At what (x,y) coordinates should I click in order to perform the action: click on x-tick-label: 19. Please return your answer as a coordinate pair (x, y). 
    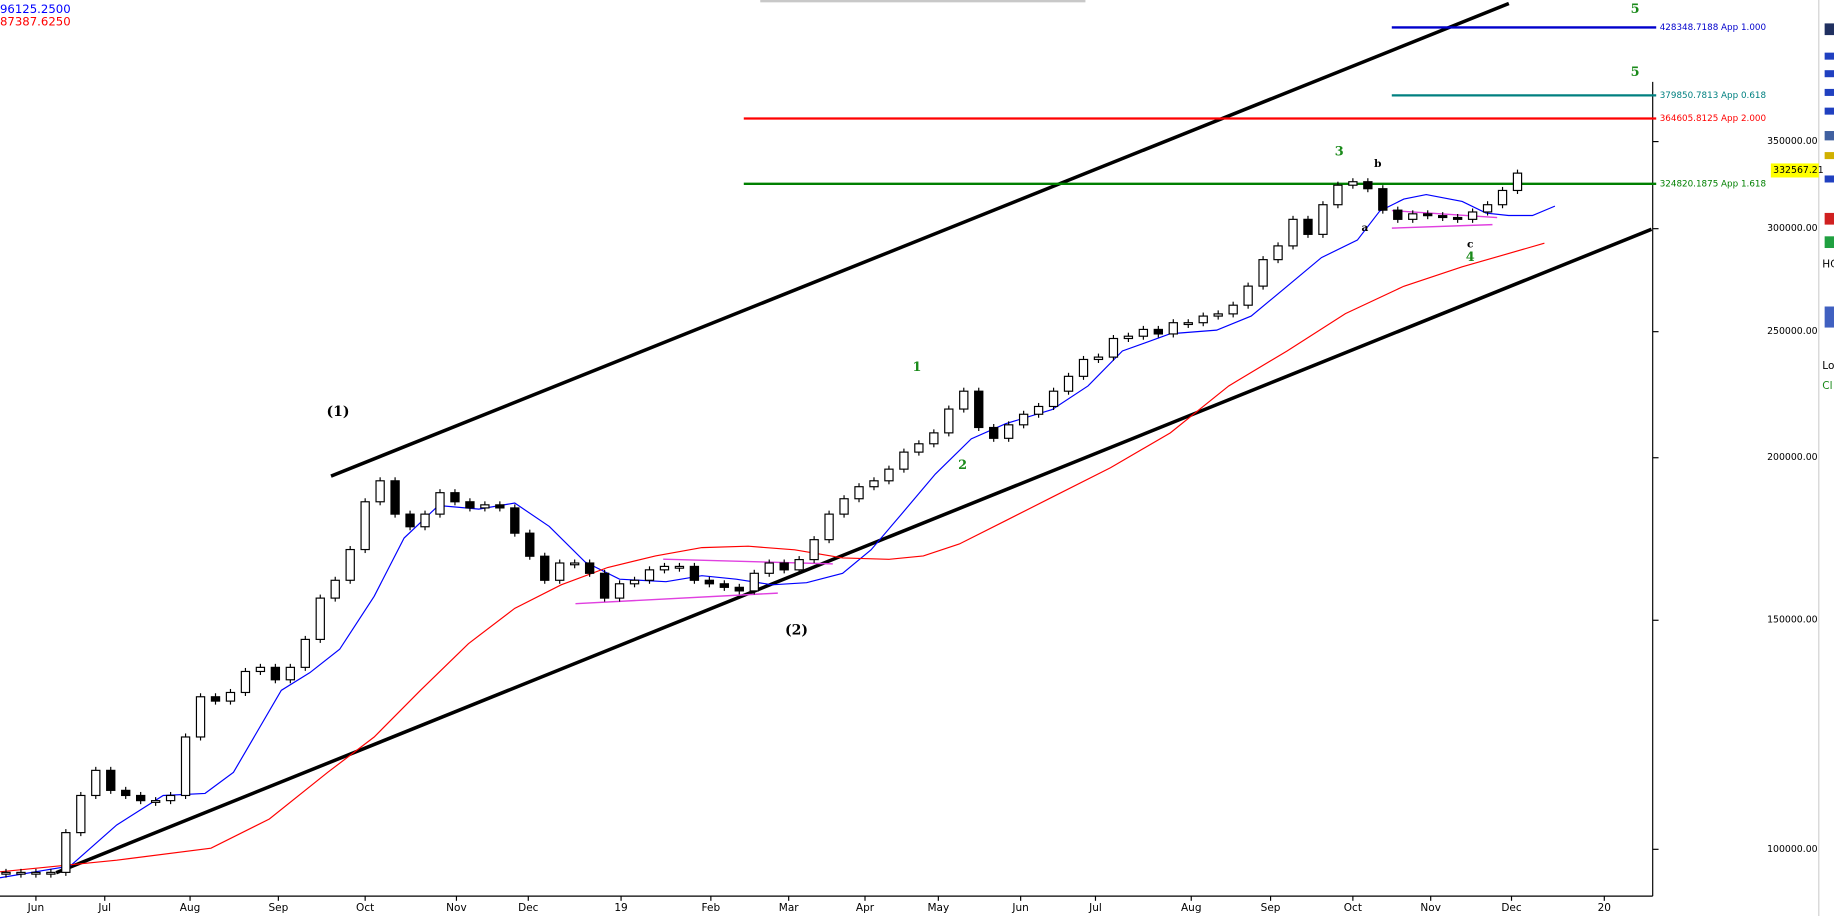
    Looking at the image, I should click on (620, 908).